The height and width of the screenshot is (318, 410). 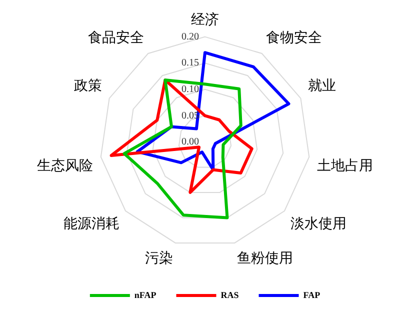 What do you see at coordinates (345, 166) in the screenshot?
I see `spoke-label: 土地占用` at bounding box center [345, 166].